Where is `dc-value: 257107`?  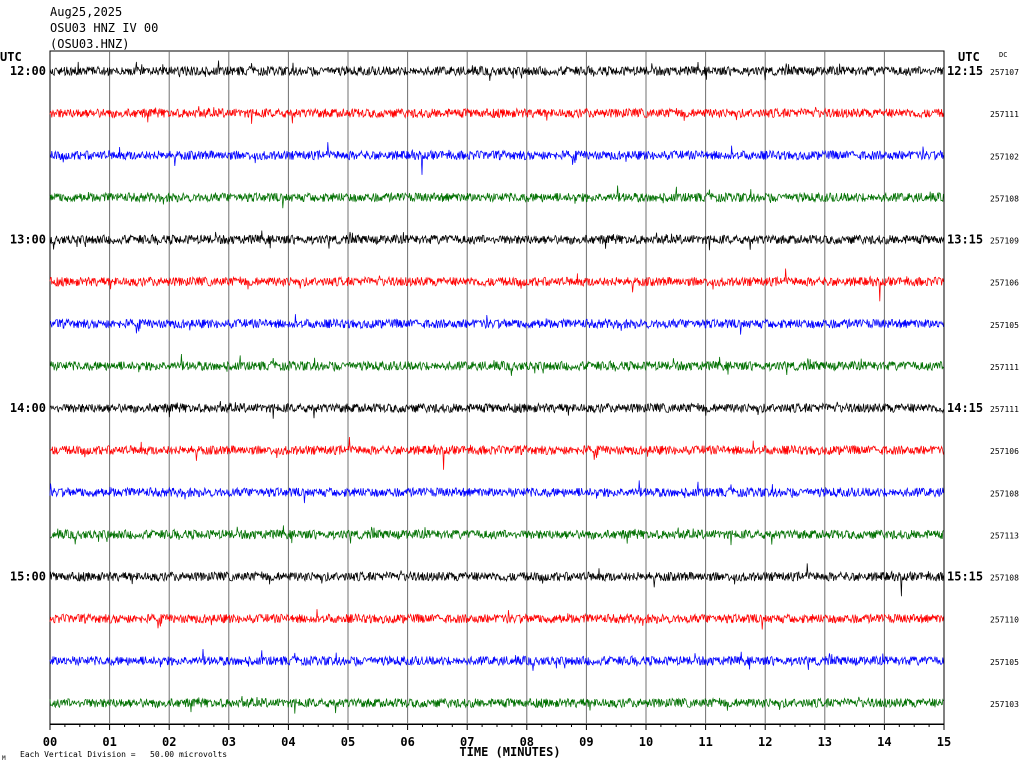 dc-value: 257107 is located at coordinates (1004, 72).